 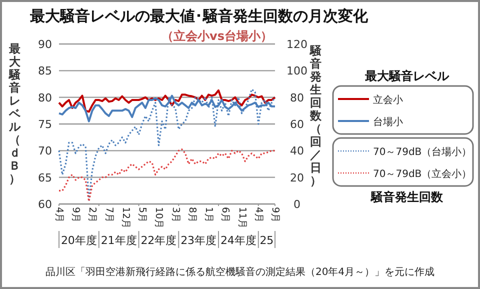 I want to click on legend-label: 70～79dB（立会小）, so click(x=422, y=174).